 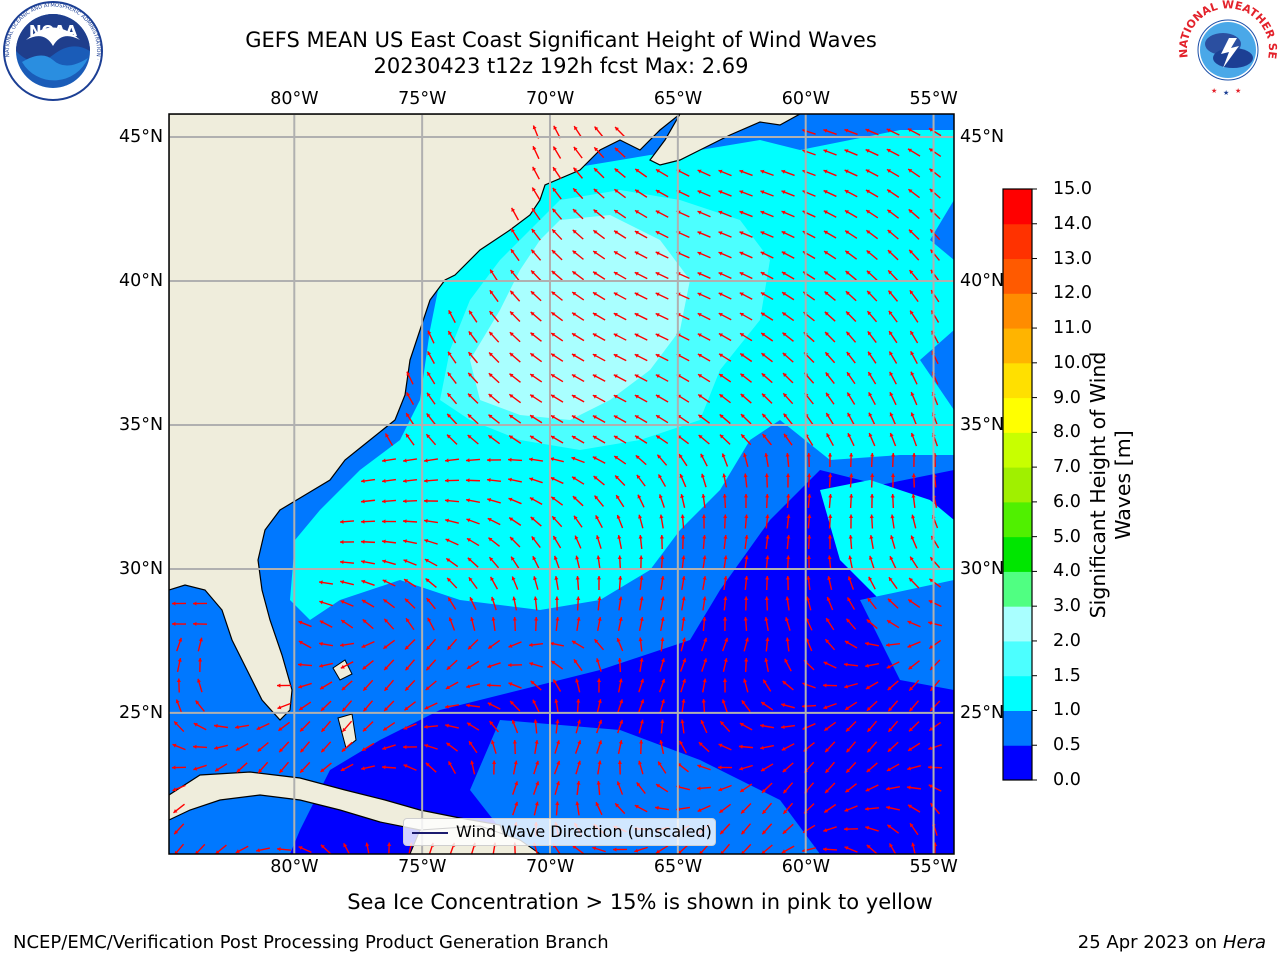 I want to click on lat-label-left: 30°N, so click(x=141, y=568).